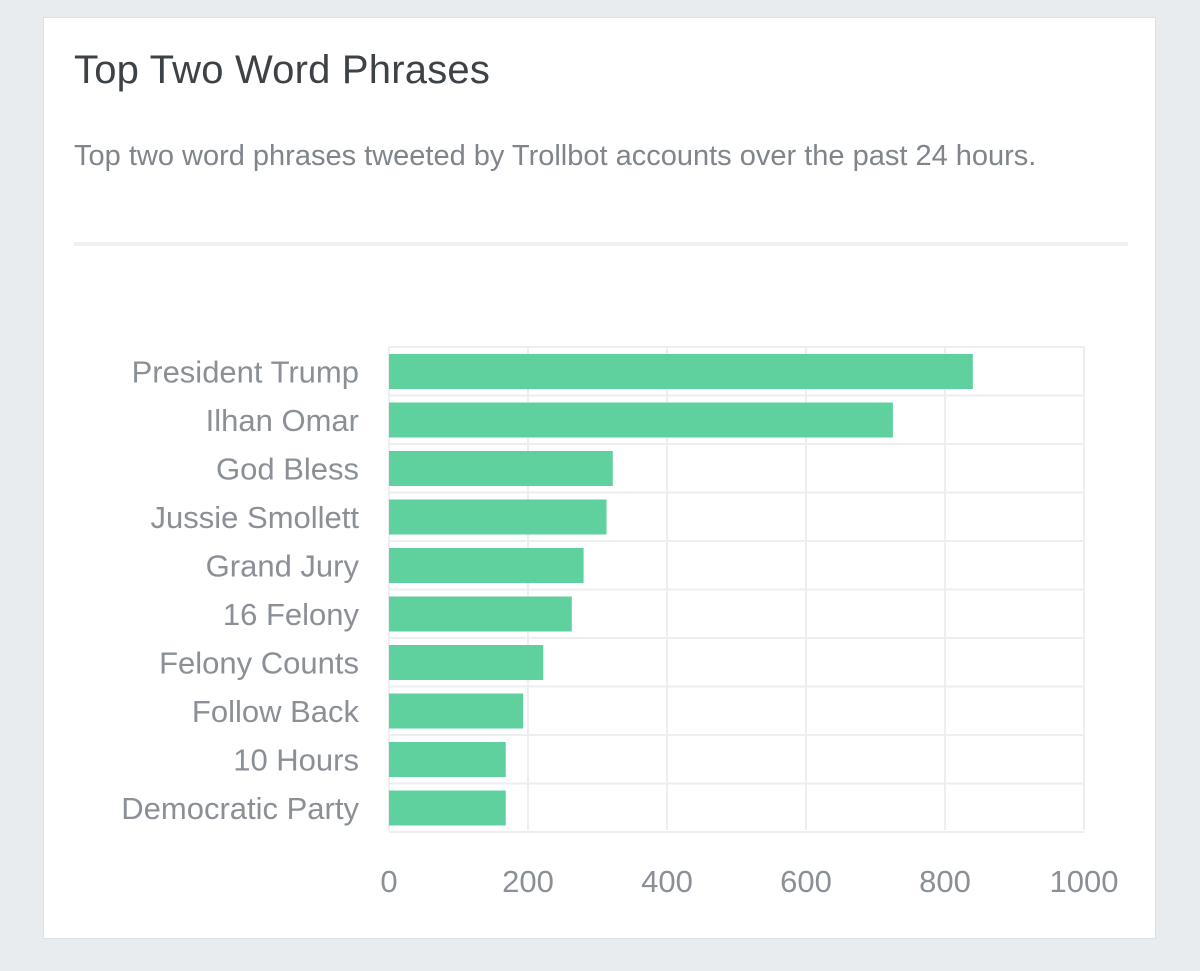 Image resolution: width=1200 pixels, height=971 pixels. Describe the element at coordinates (388, 881) in the screenshot. I see `x-tick-label: 0` at that location.